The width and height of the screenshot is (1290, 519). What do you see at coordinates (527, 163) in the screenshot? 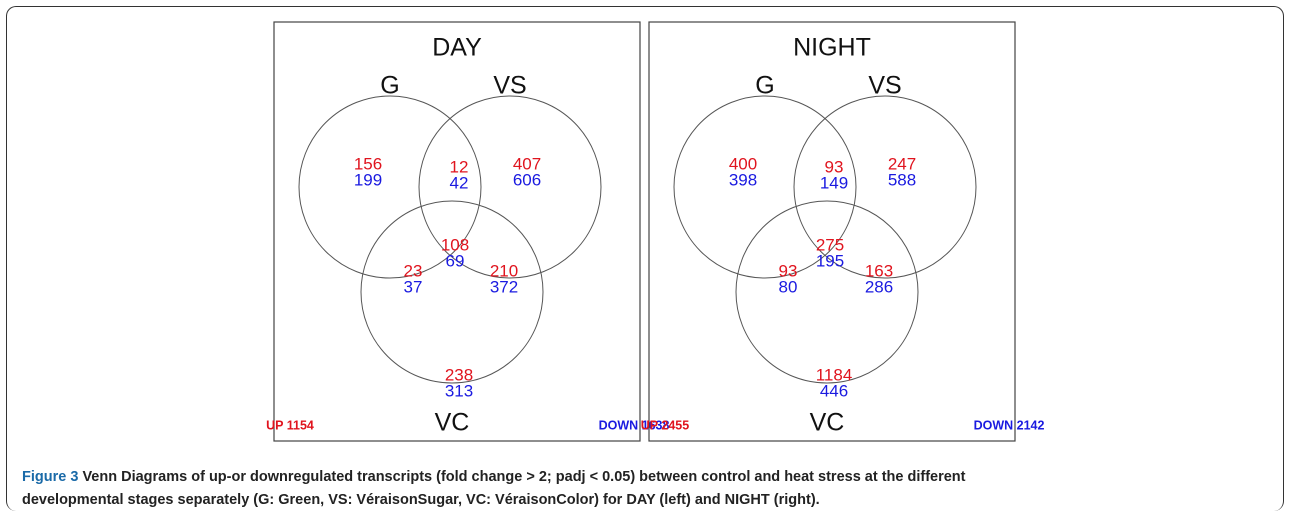
I see `up-count: 407` at bounding box center [527, 163].